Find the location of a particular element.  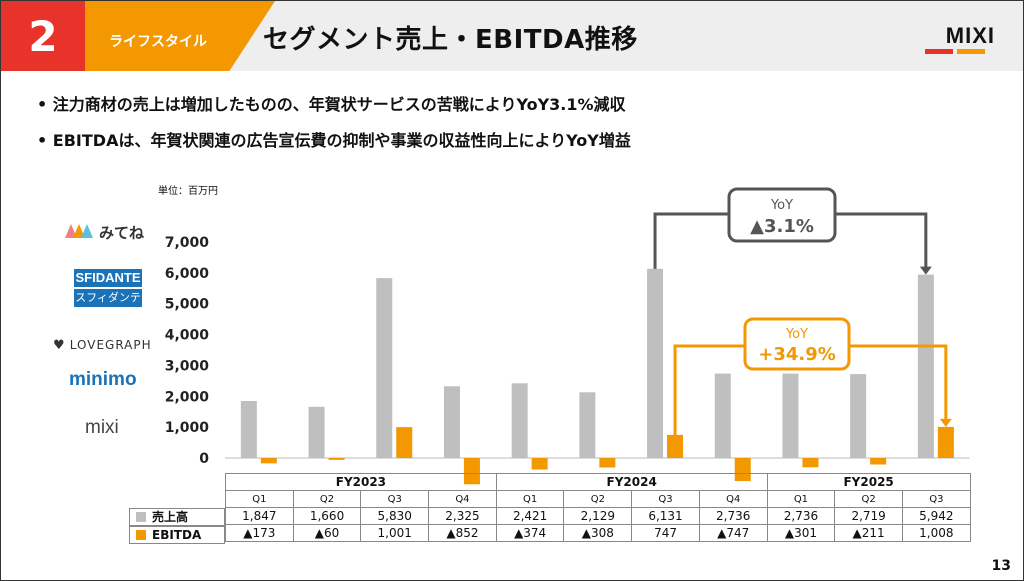

ebitda-value-cell: ▲211 is located at coordinates (868, 533).